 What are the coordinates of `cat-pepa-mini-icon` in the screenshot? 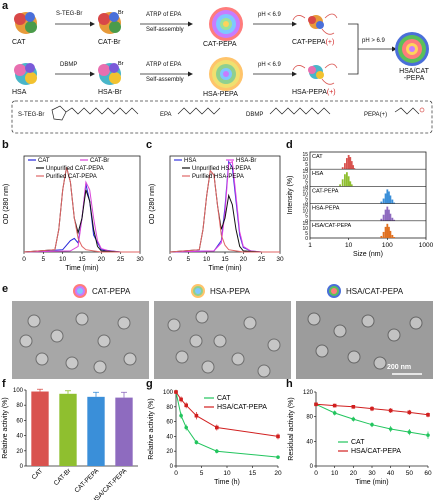 It's located at (80, 291).